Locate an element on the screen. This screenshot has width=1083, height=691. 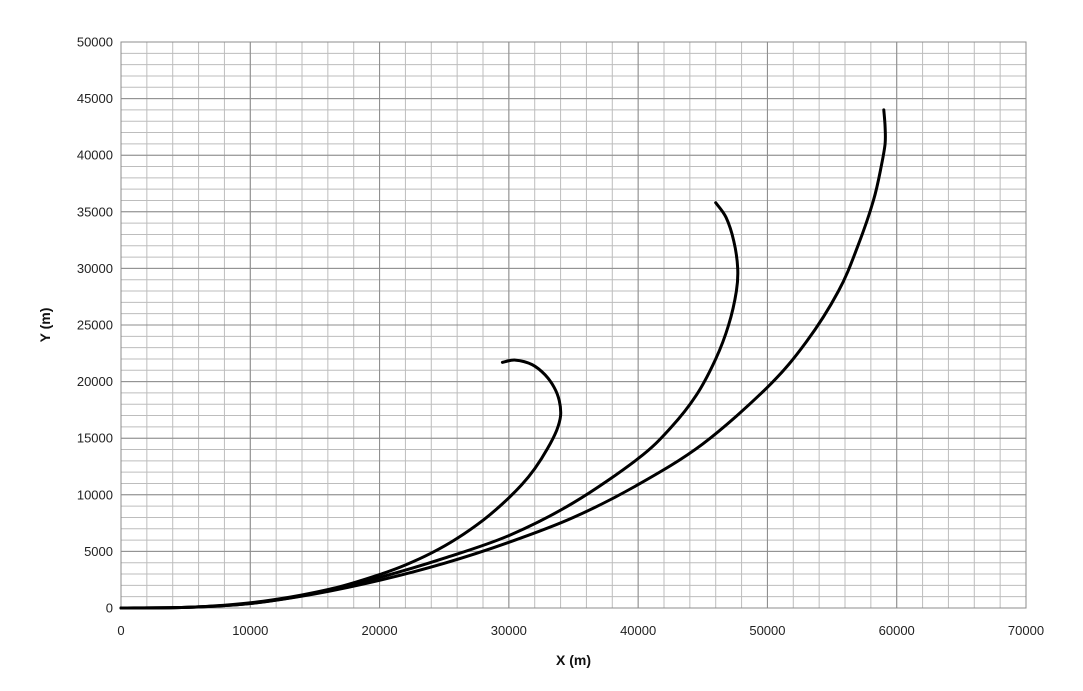
x-tick-label: 40000 is located at coordinates (638, 630).